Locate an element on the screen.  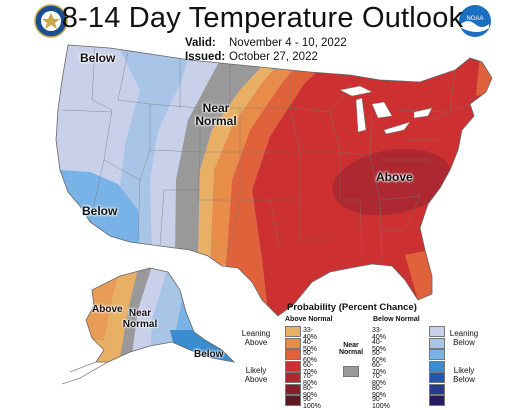
legend-likely-above: Likely Above is located at coordinates (256, 375).